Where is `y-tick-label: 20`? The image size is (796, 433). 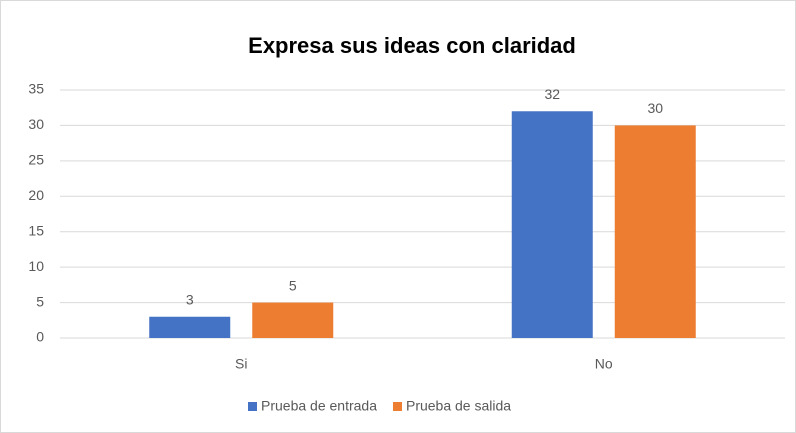 y-tick-label: 20 is located at coordinates (36, 195).